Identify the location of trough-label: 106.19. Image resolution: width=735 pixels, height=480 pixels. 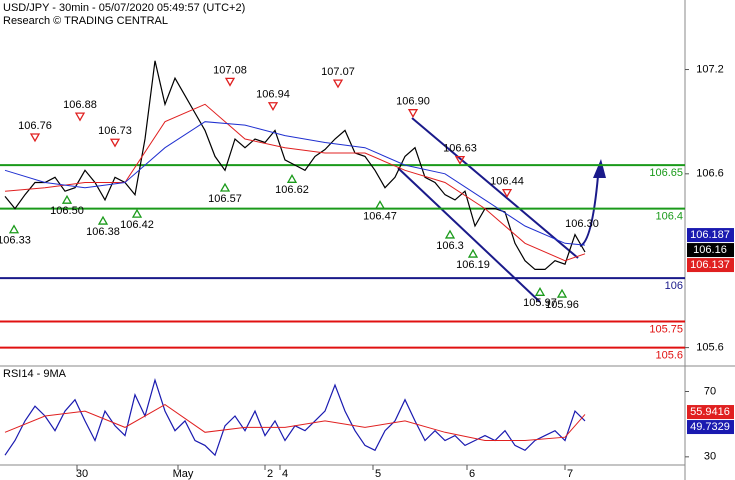
(473, 265).